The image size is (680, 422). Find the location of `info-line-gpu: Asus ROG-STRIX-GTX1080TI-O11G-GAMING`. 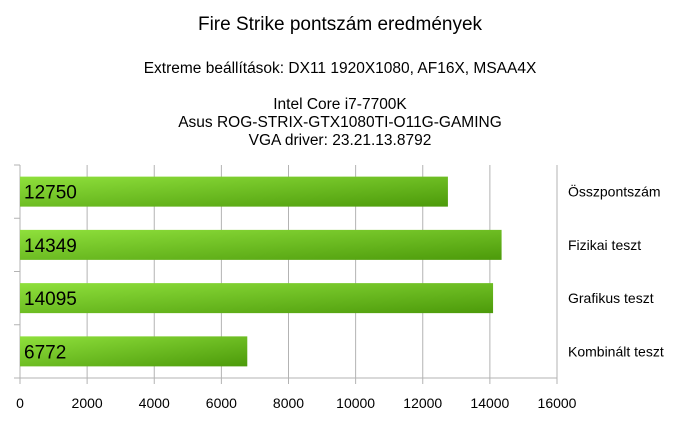

info-line-gpu: Asus ROG-STRIX-GTX1080TI-O11G-GAMING is located at coordinates (340, 122).